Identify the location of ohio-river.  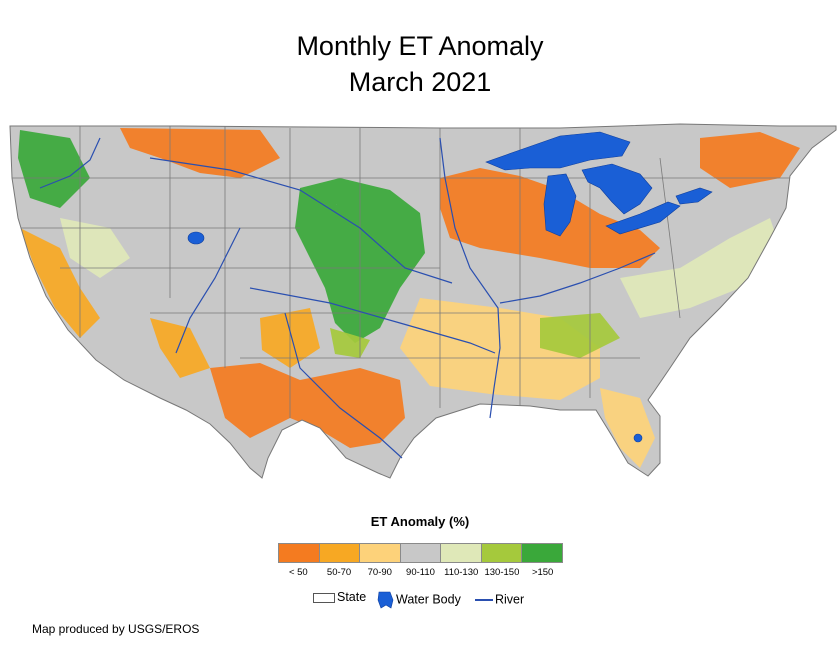
(577, 278).